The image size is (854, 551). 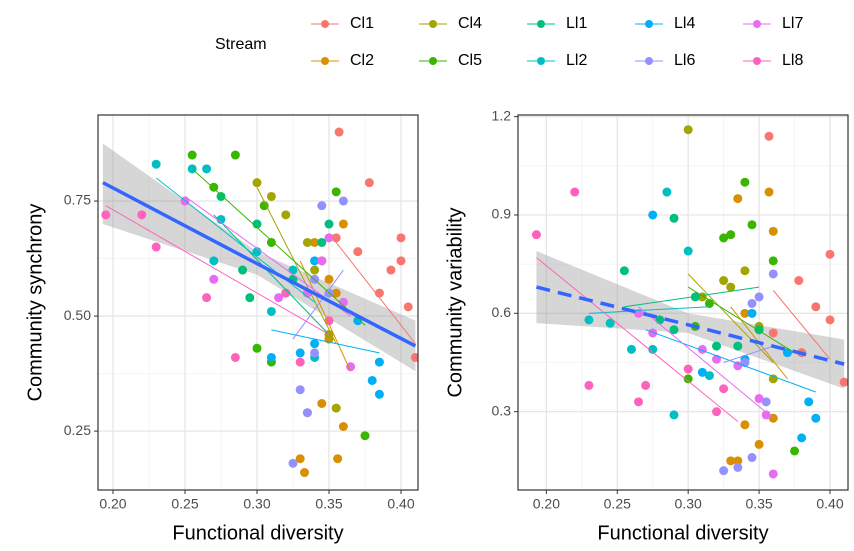 What do you see at coordinates (35, 303) in the screenshot?
I see `y-axis-title: Community synchrony` at bounding box center [35, 303].